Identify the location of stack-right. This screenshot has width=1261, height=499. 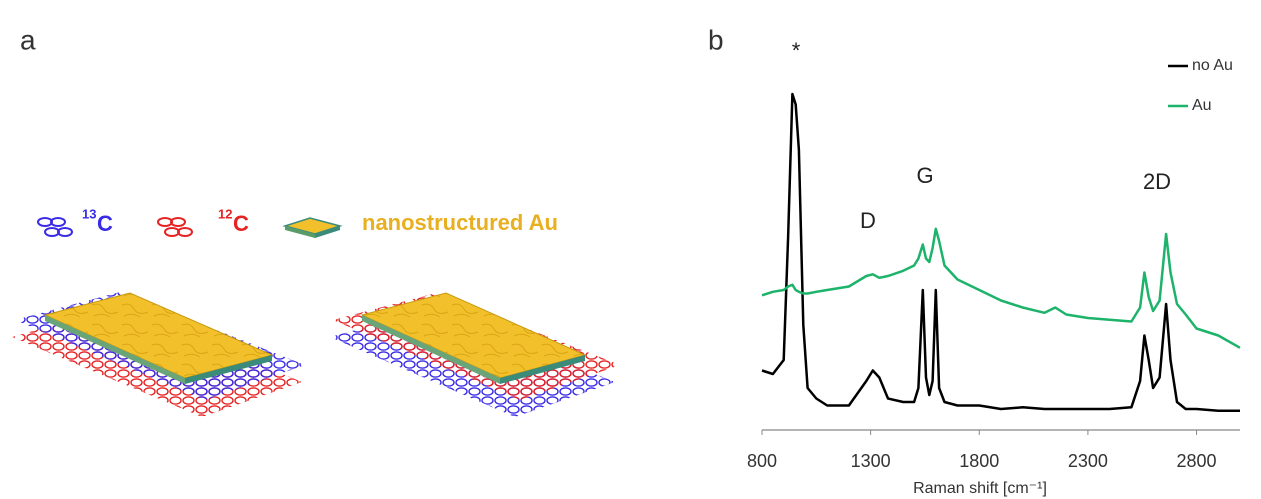
(475, 354).